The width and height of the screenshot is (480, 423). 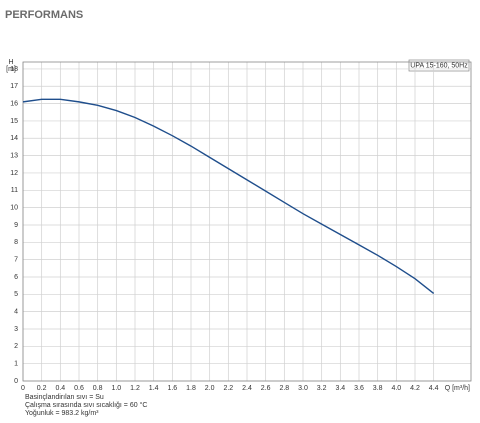 What do you see at coordinates (16, 346) in the screenshot?
I see `y-tick-label: 2` at bounding box center [16, 346].